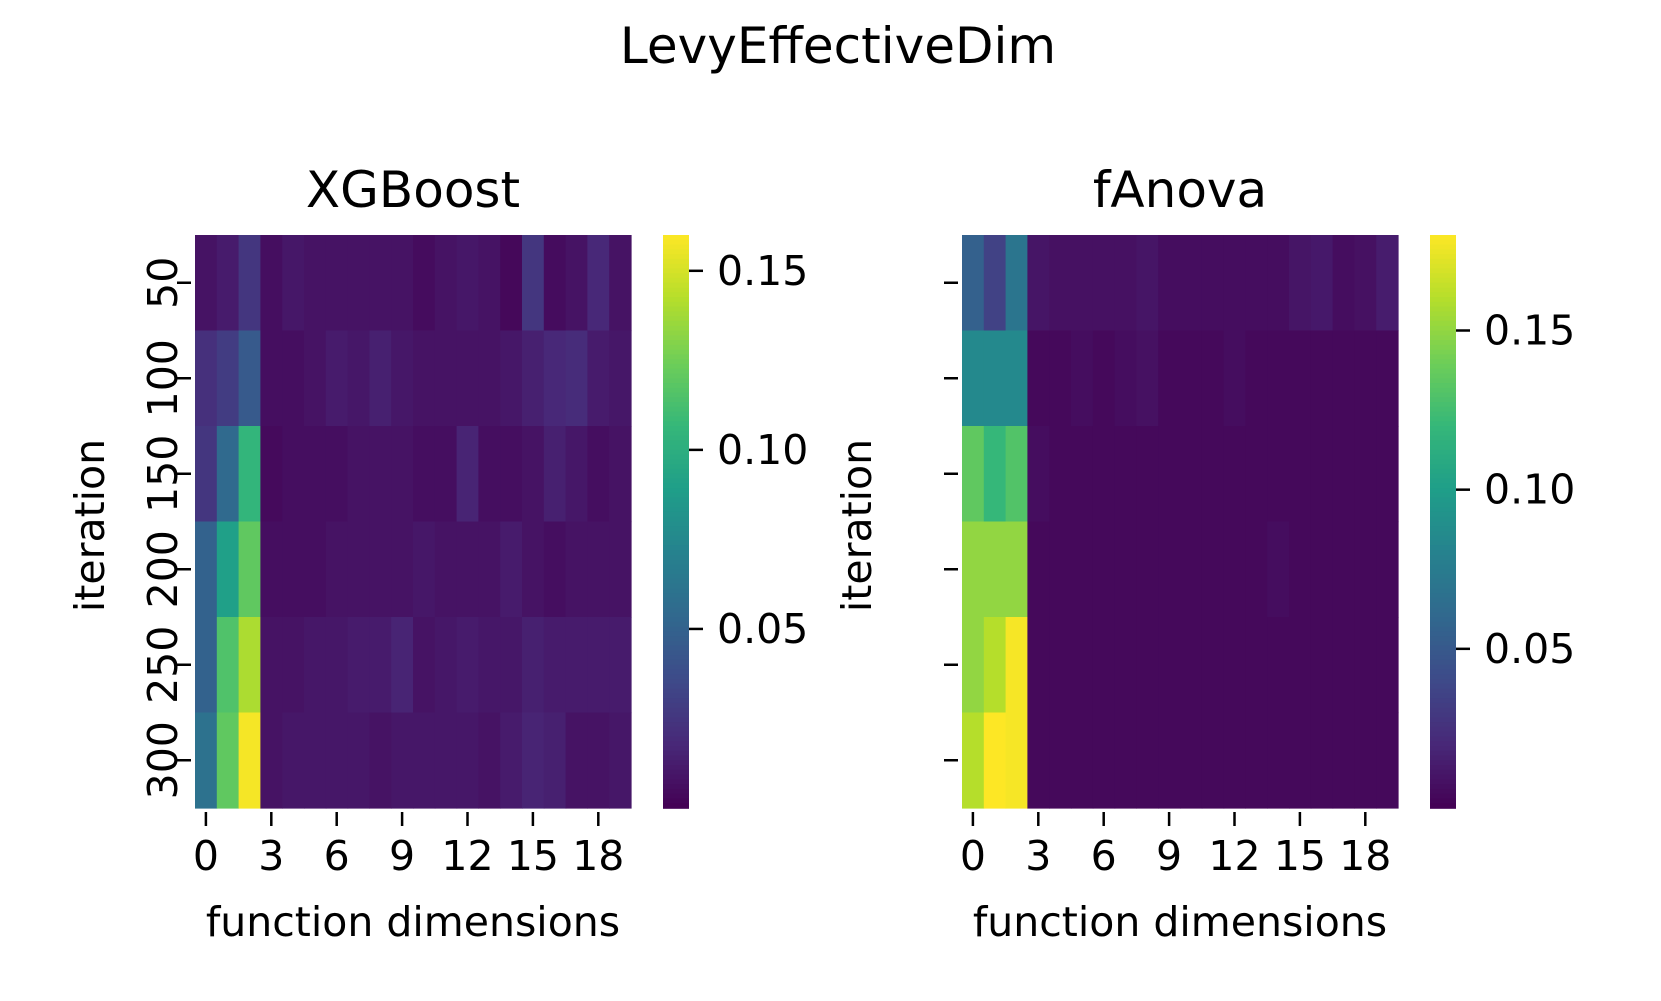 Image resolution: width=1661 pixels, height=1001 pixels. Describe the element at coordinates (1180, 190) in the screenshot. I see `panel-title: fAnova` at that location.